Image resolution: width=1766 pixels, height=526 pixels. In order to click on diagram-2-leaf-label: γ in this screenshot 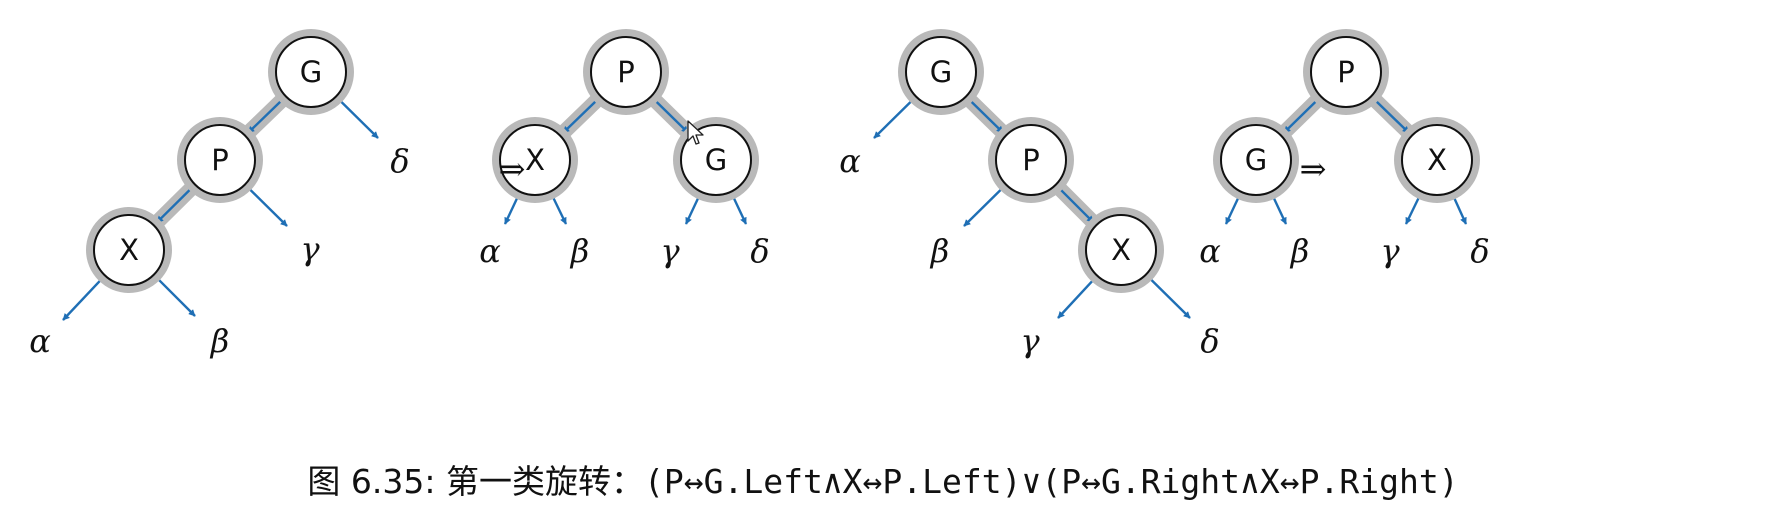, I will do `click(670, 251)`.